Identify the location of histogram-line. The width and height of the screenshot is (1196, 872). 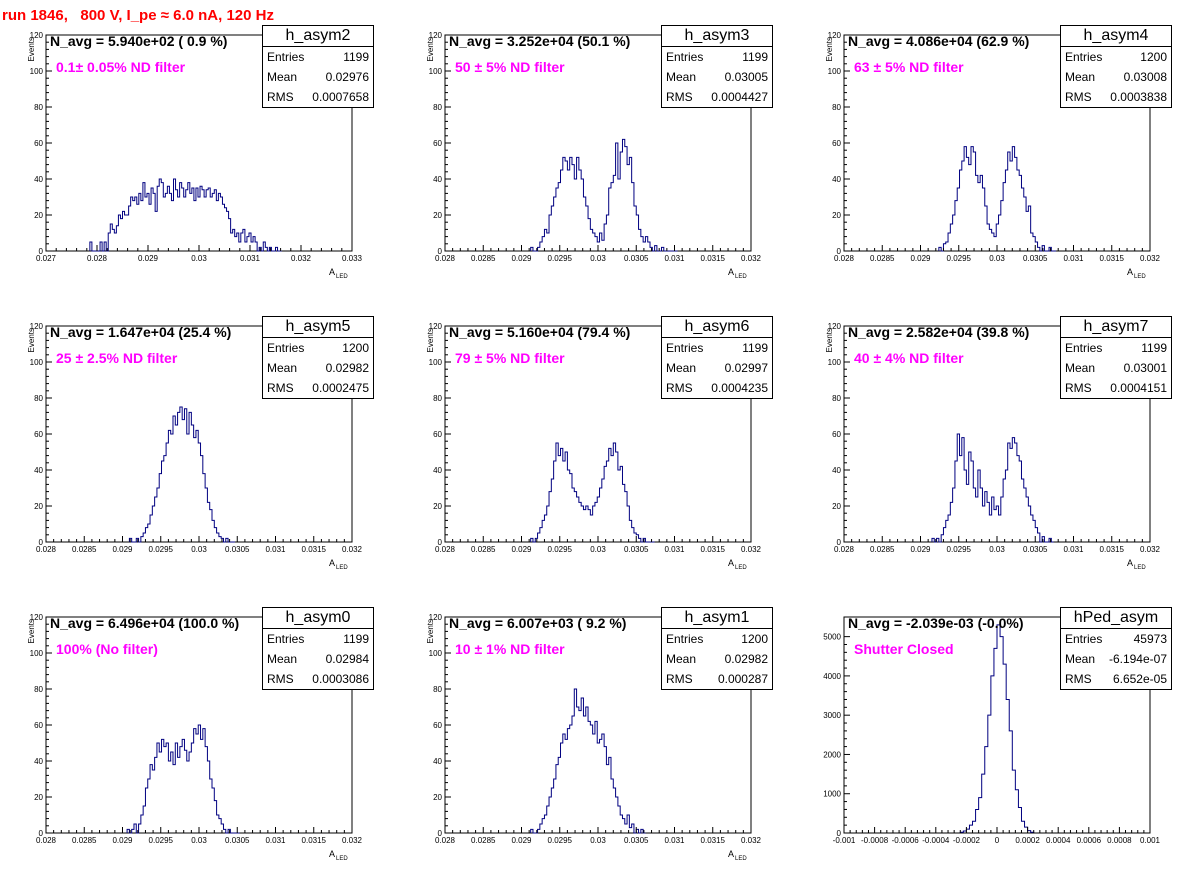
(992, 488).